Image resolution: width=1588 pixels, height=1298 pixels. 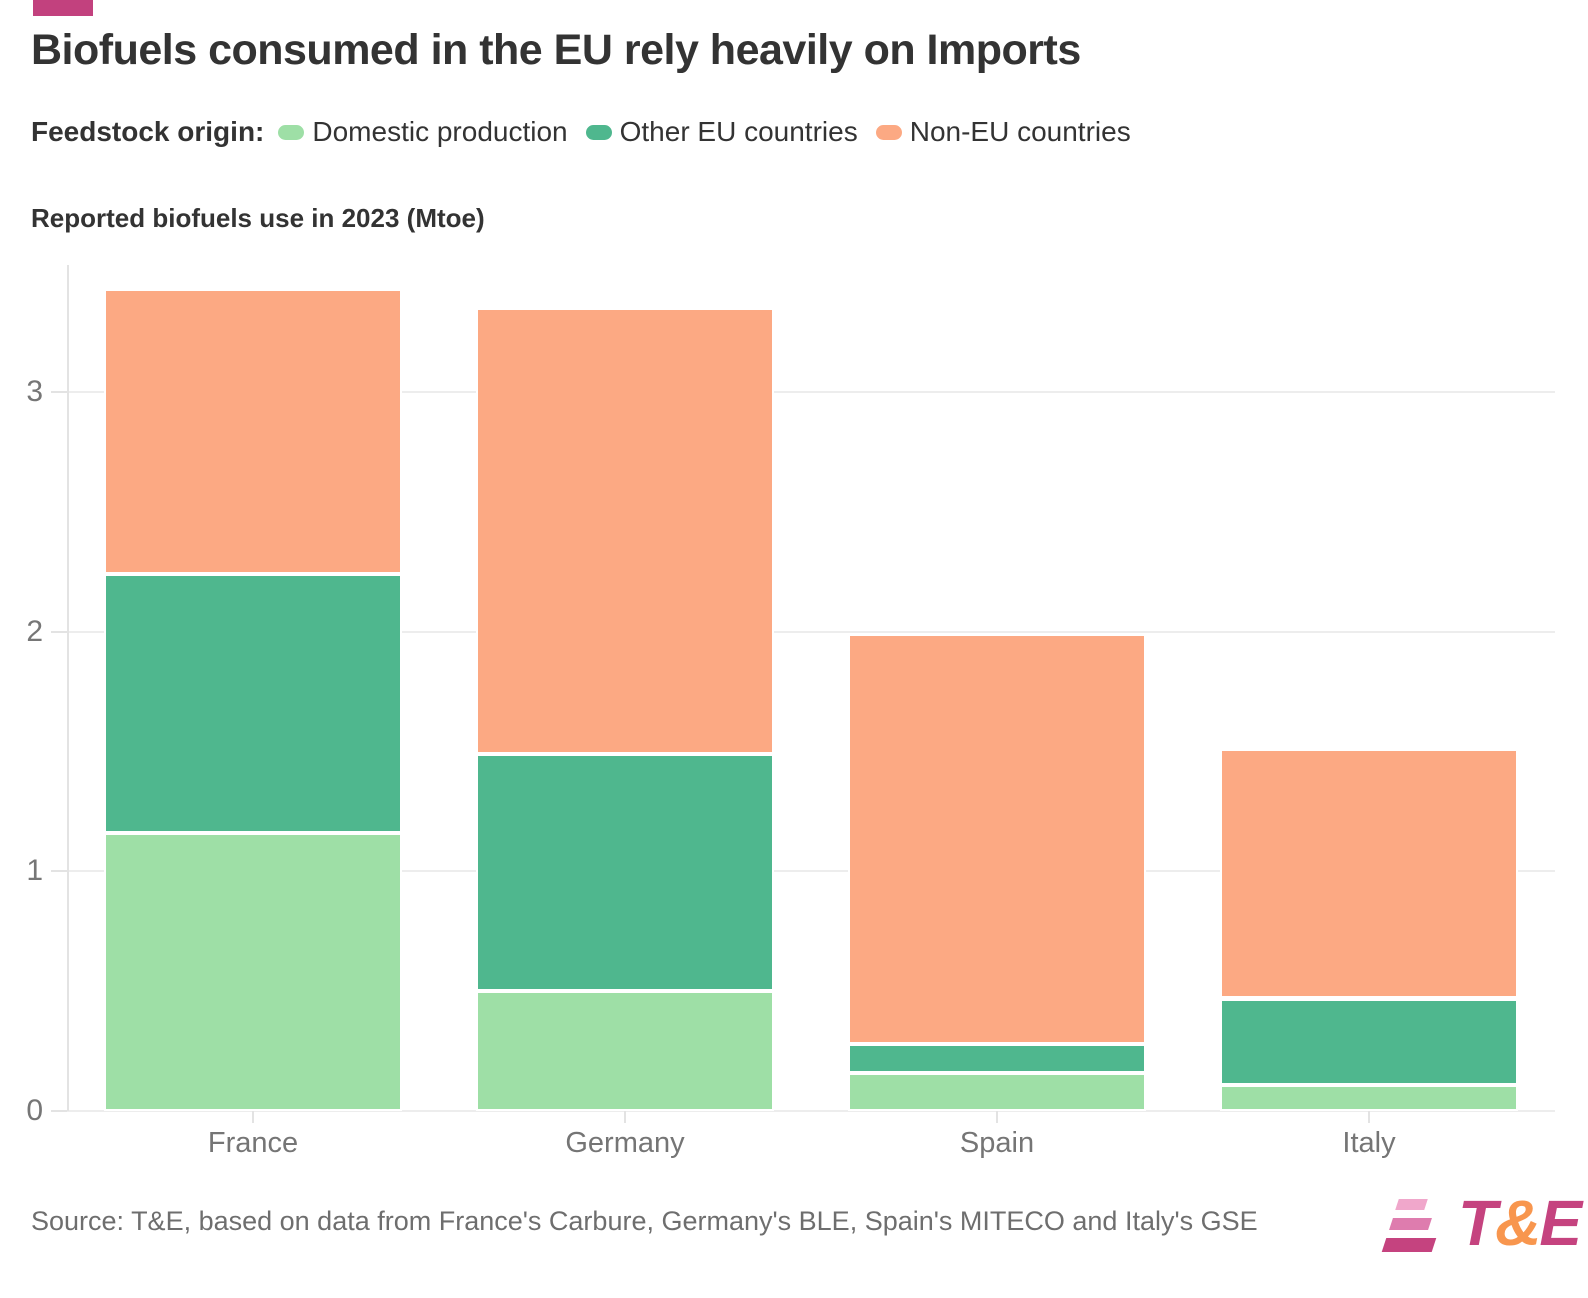 What do you see at coordinates (738, 131) in the screenshot?
I see `legend-item-label: Other EU countries` at bounding box center [738, 131].